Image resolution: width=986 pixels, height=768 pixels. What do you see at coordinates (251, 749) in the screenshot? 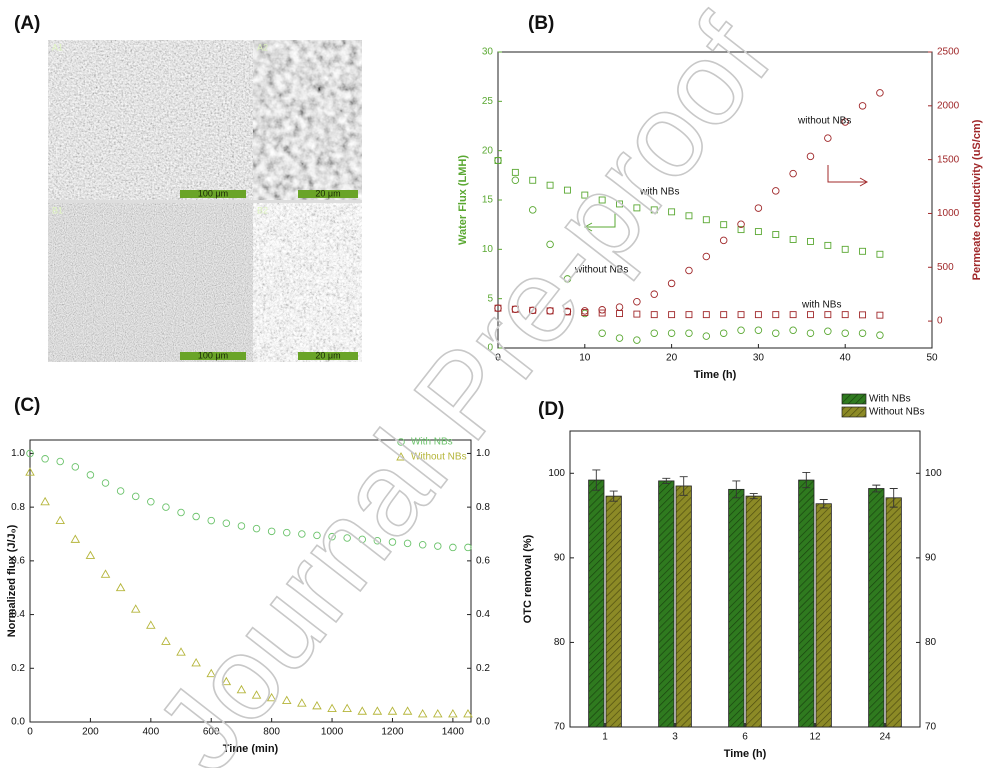
I see `x-axis-title: Time (min)` at bounding box center [251, 749].